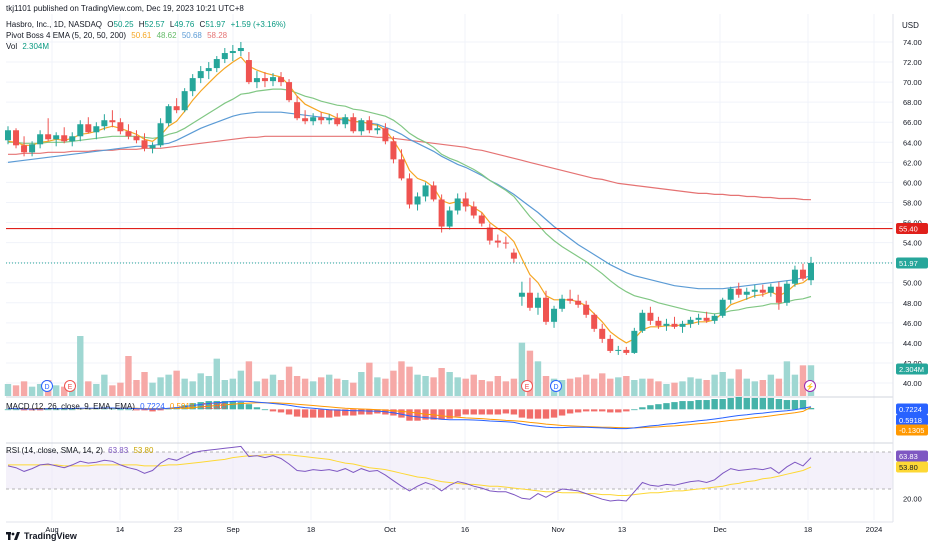 The width and height of the screenshot is (941, 547). I want to click on tradingview-logo: TradingView, so click(41, 536).